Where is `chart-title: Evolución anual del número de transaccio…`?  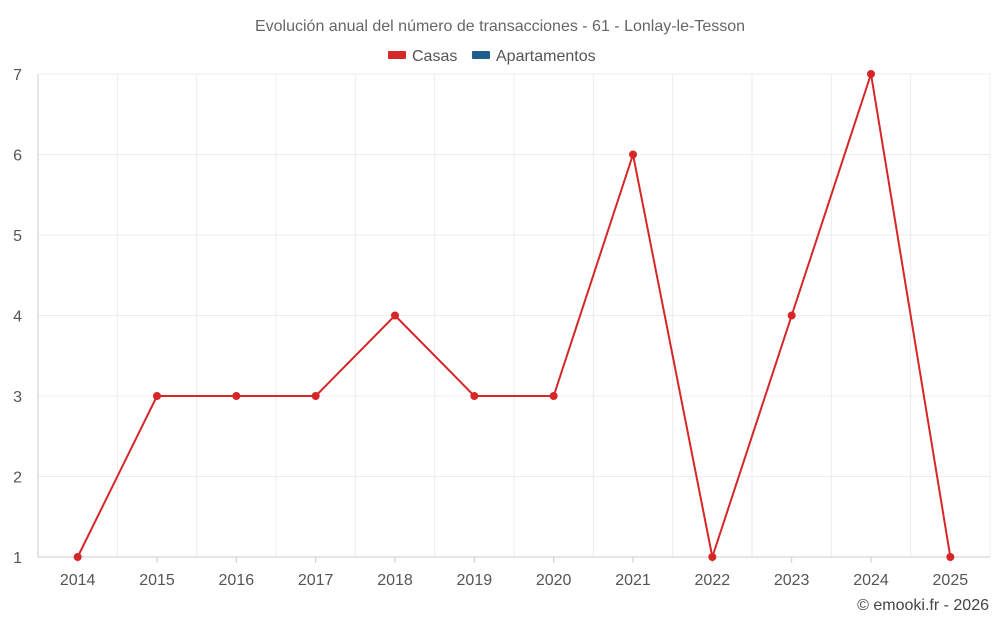
chart-title: Evolución anual del número de transaccio… is located at coordinates (500, 26).